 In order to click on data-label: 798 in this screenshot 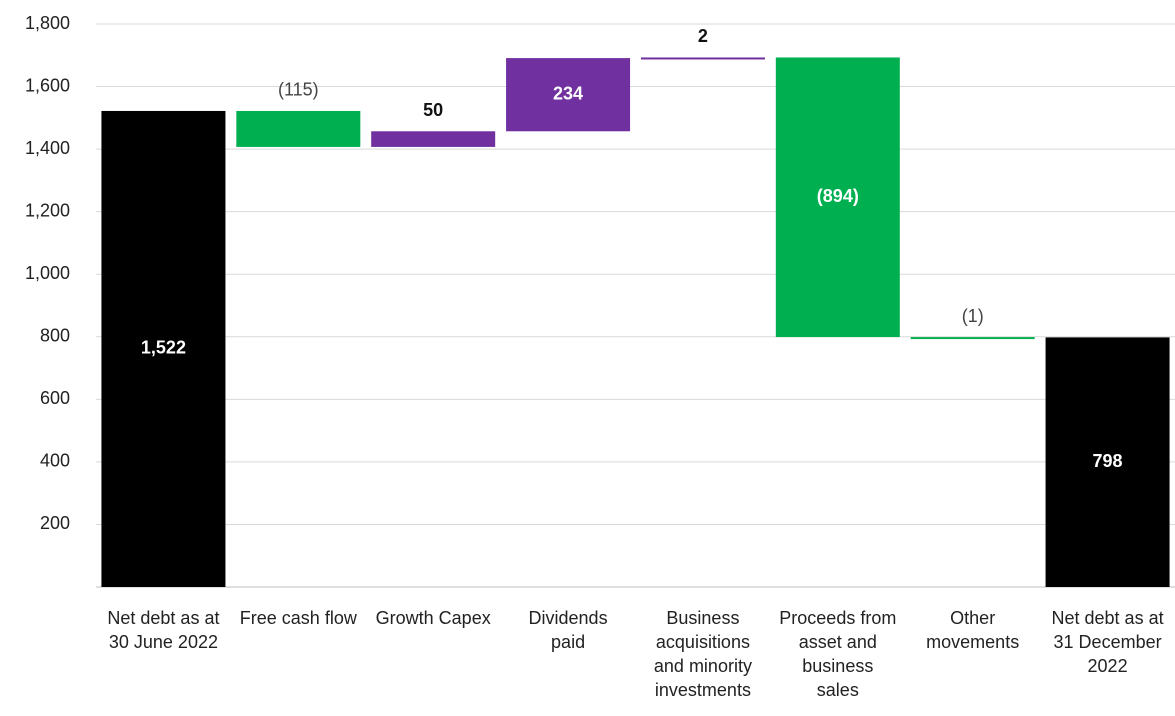, I will do `click(1108, 461)`.